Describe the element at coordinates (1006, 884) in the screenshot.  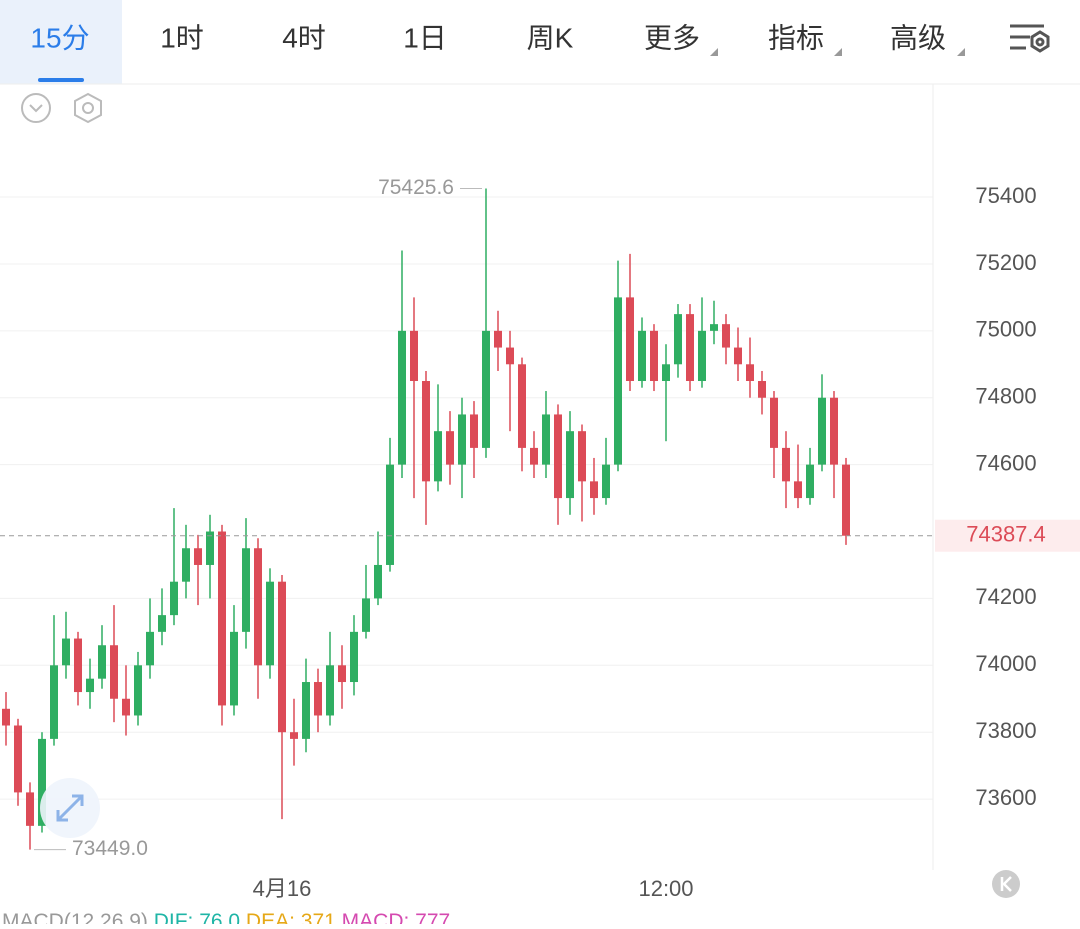
I see `scroll-end-icon` at that location.